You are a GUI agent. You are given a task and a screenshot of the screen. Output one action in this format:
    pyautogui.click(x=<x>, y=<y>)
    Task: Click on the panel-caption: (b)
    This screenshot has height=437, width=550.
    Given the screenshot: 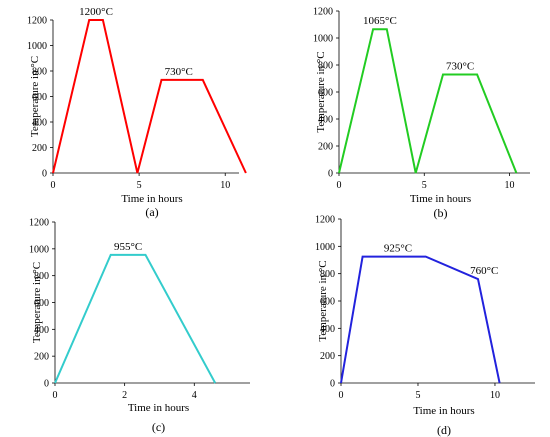 What is the action you would take?
    pyautogui.click(x=441, y=213)
    